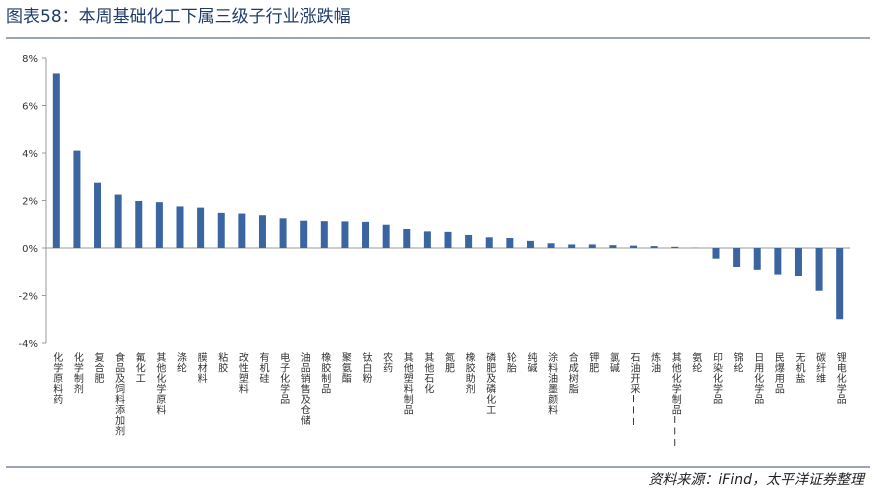  Describe the element at coordinates (717, 378) in the screenshot. I see `x-tick-label: 印染化学品` at that location.